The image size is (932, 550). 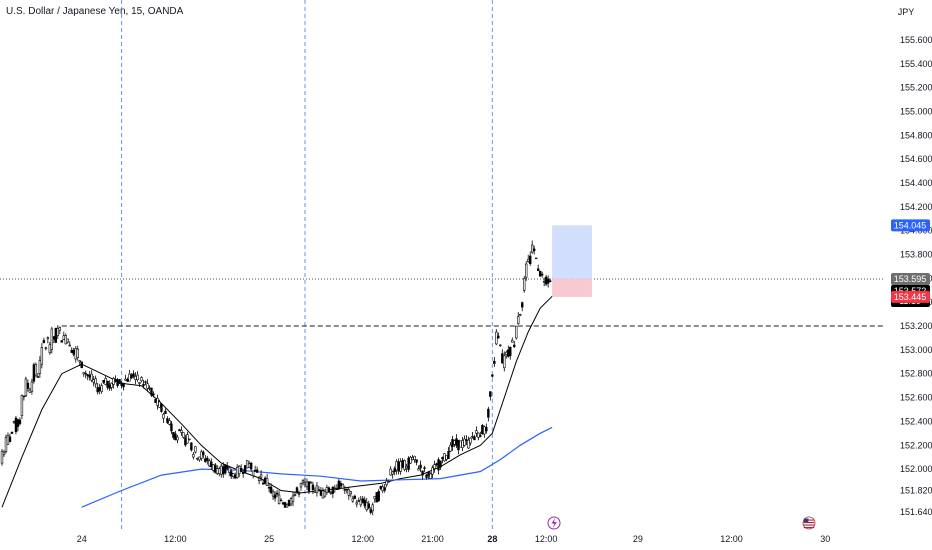 What do you see at coordinates (809, 523) in the screenshot?
I see `us-flag-event-icon` at bounding box center [809, 523].